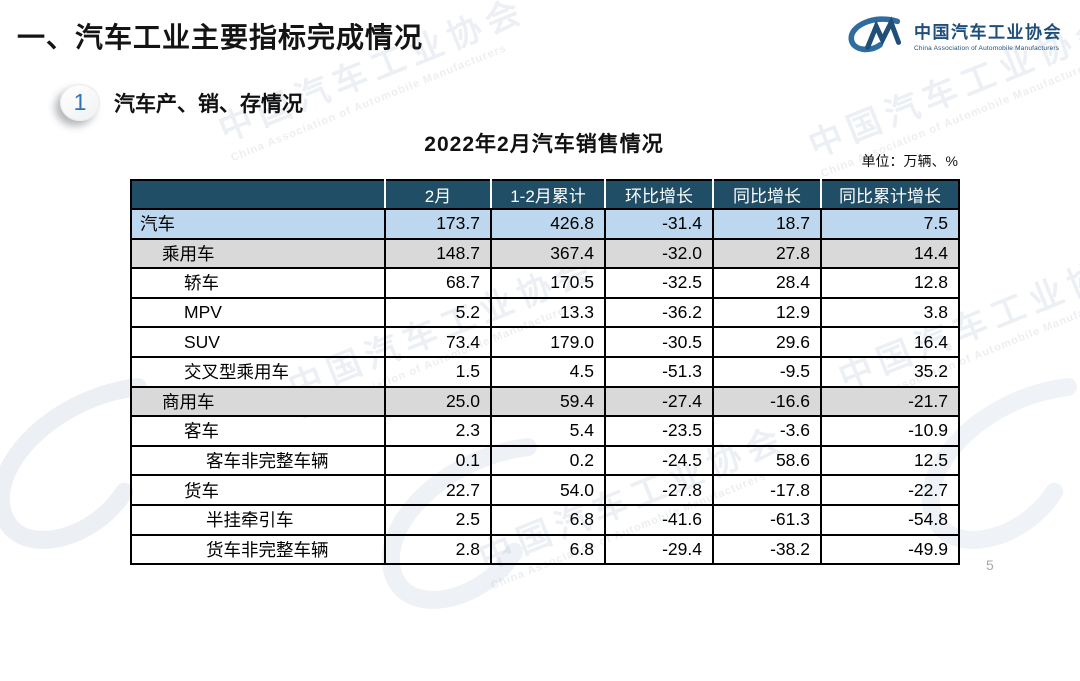  Describe the element at coordinates (438, 253) in the screenshot. I see `cell-value: 148.7` at that location.